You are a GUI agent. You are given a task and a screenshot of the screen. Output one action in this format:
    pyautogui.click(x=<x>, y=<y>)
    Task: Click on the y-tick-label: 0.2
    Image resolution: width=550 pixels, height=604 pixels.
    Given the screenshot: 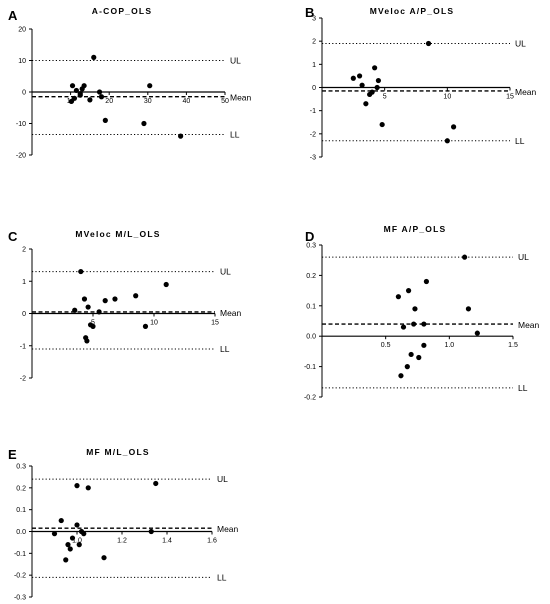 What is the action you would take?
    pyautogui.click(x=21, y=488)
    